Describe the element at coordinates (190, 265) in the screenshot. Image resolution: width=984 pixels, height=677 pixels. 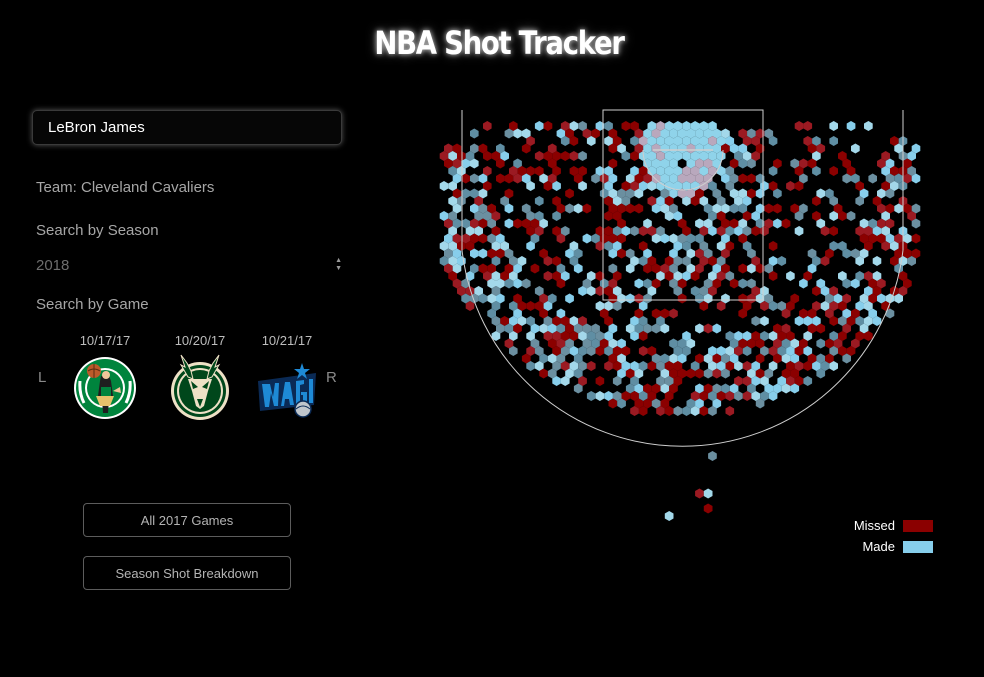
I see `season-select: 2018 ▲ ▼` at that location.